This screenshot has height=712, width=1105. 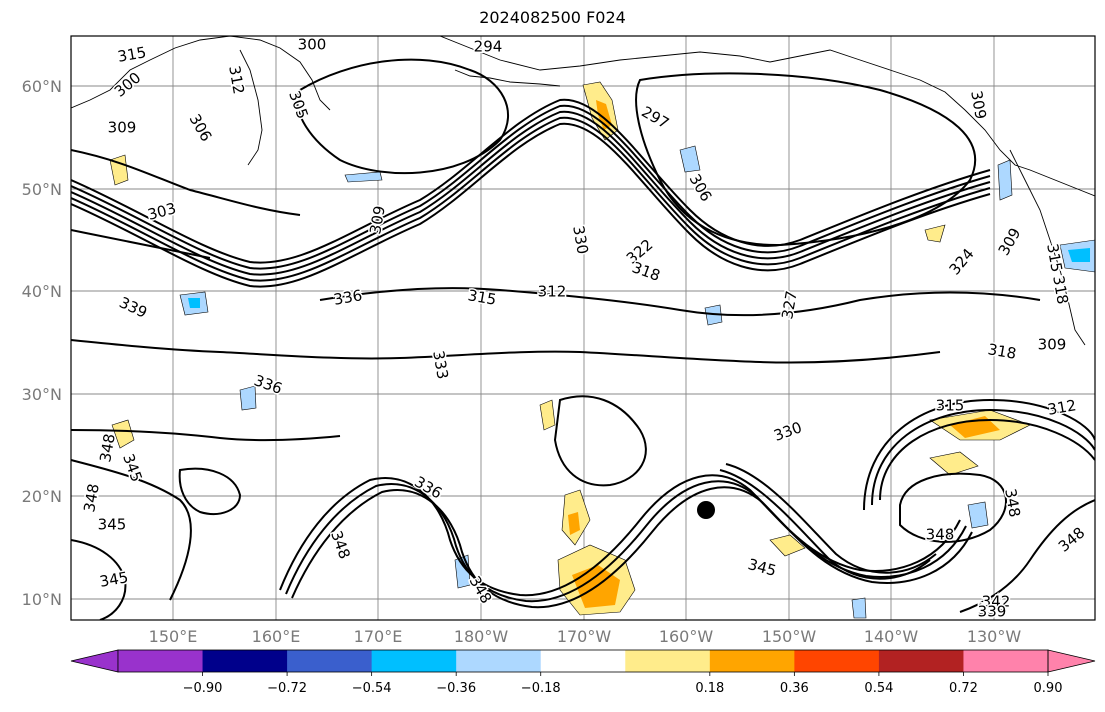 I want to click on contour-label: 309, so click(x=1052, y=345).